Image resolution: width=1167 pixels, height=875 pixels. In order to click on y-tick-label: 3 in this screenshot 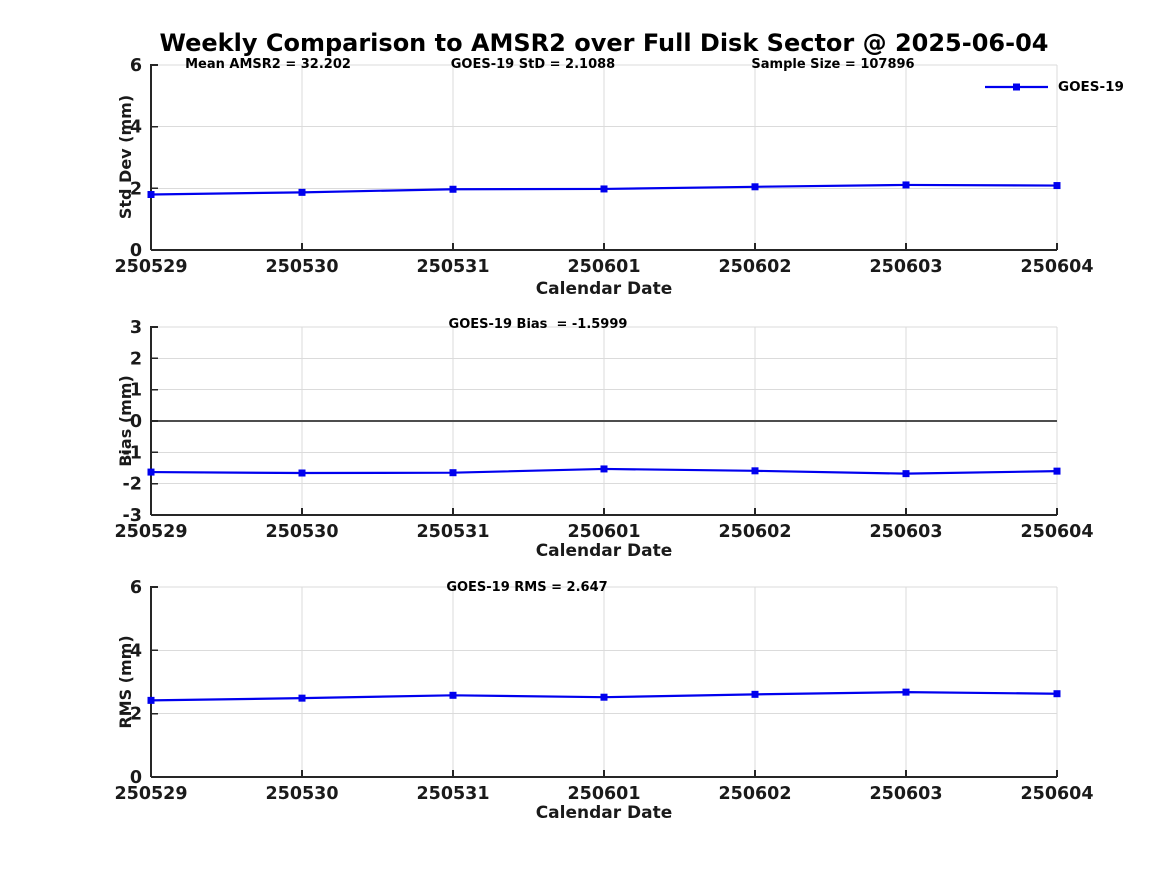, I will do `click(136, 328)`.